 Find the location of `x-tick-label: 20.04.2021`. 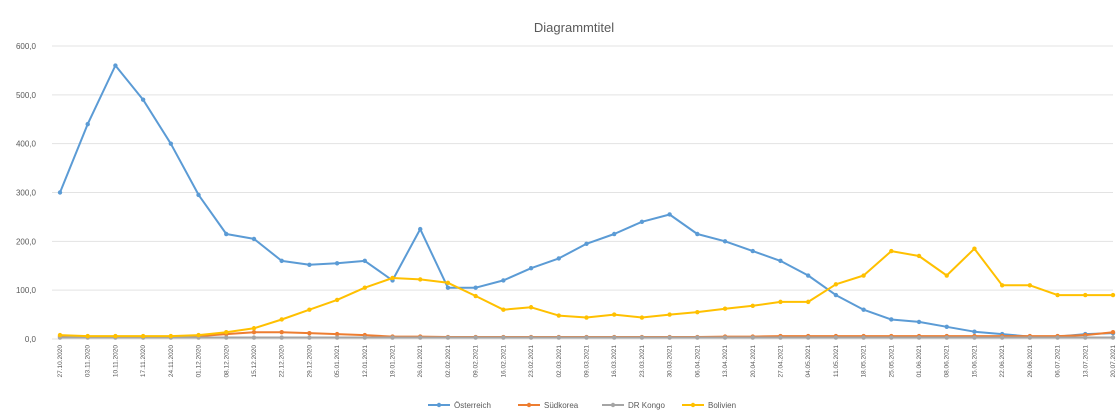

x-tick-label: 20.04.2021 is located at coordinates (753, 361).